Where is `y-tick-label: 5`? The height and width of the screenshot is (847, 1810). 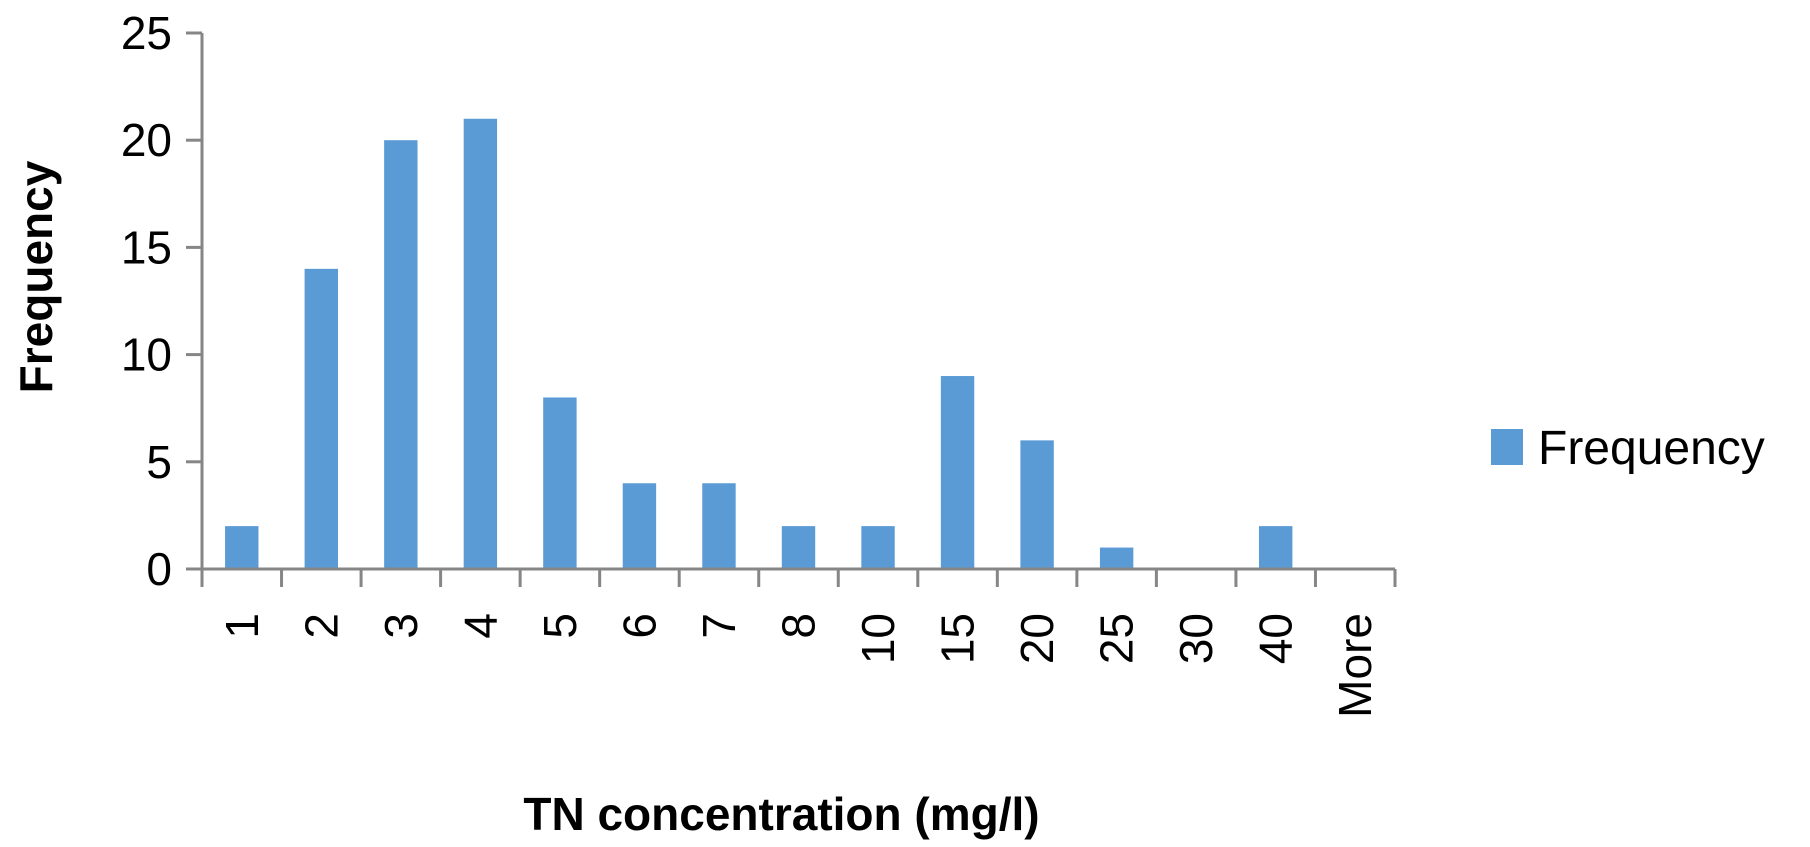 y-tick-label: 5 is located at coordinates (159, 462).